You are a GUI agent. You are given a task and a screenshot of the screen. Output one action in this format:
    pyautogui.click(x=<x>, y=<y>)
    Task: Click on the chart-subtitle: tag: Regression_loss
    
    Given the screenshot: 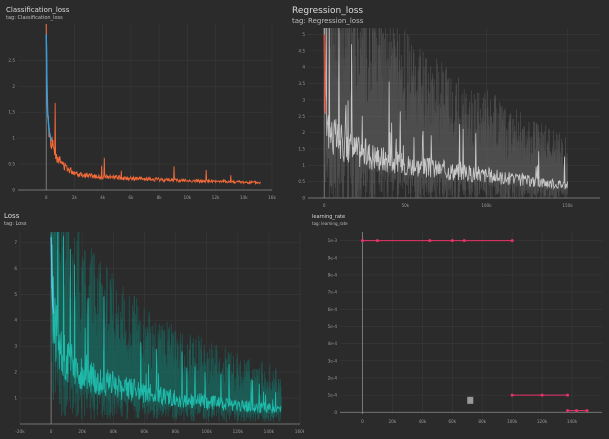 What is the action you would take?
    pyautogui.click(x=328, y=21)
    